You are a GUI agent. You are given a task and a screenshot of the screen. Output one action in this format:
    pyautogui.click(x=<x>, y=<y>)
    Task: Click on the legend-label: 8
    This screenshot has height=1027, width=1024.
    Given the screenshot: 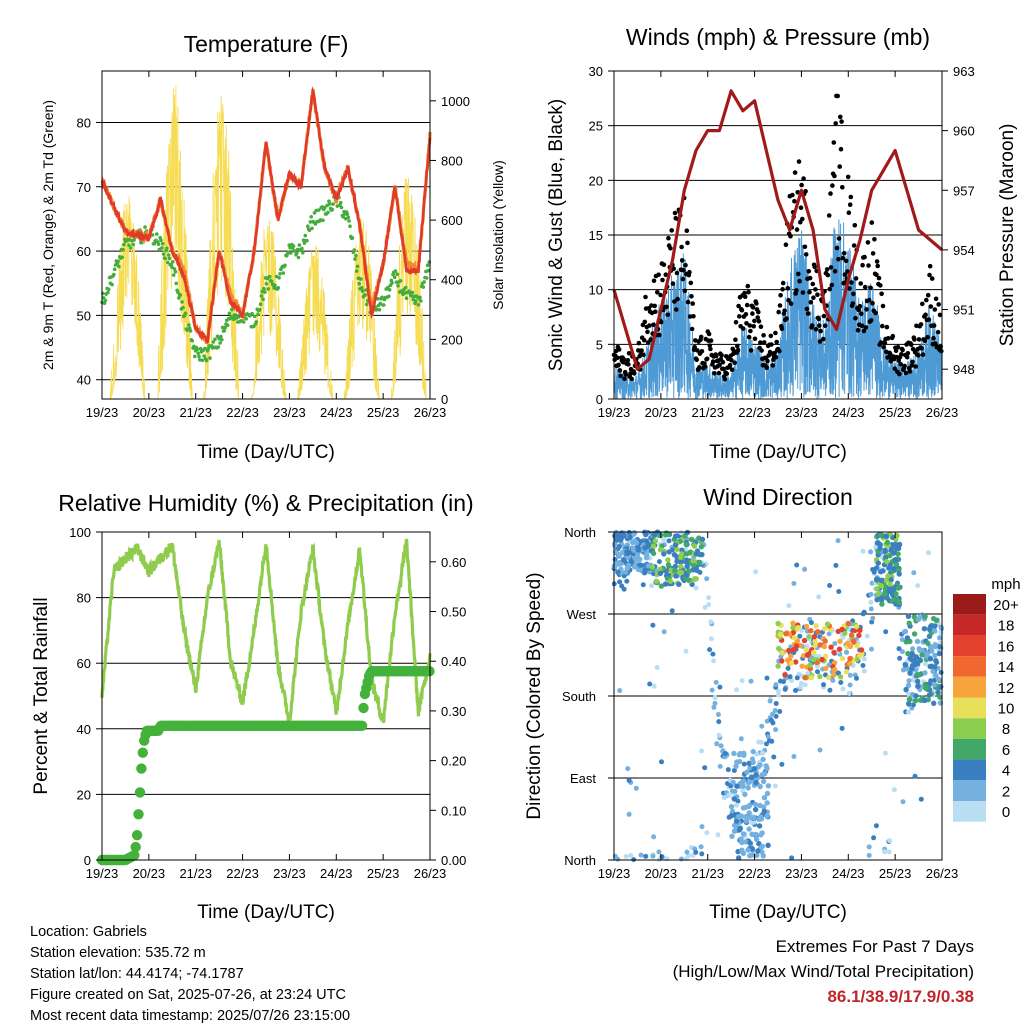 What is the action you would take?
    pyautogui.click(x=1006, y=729)
    